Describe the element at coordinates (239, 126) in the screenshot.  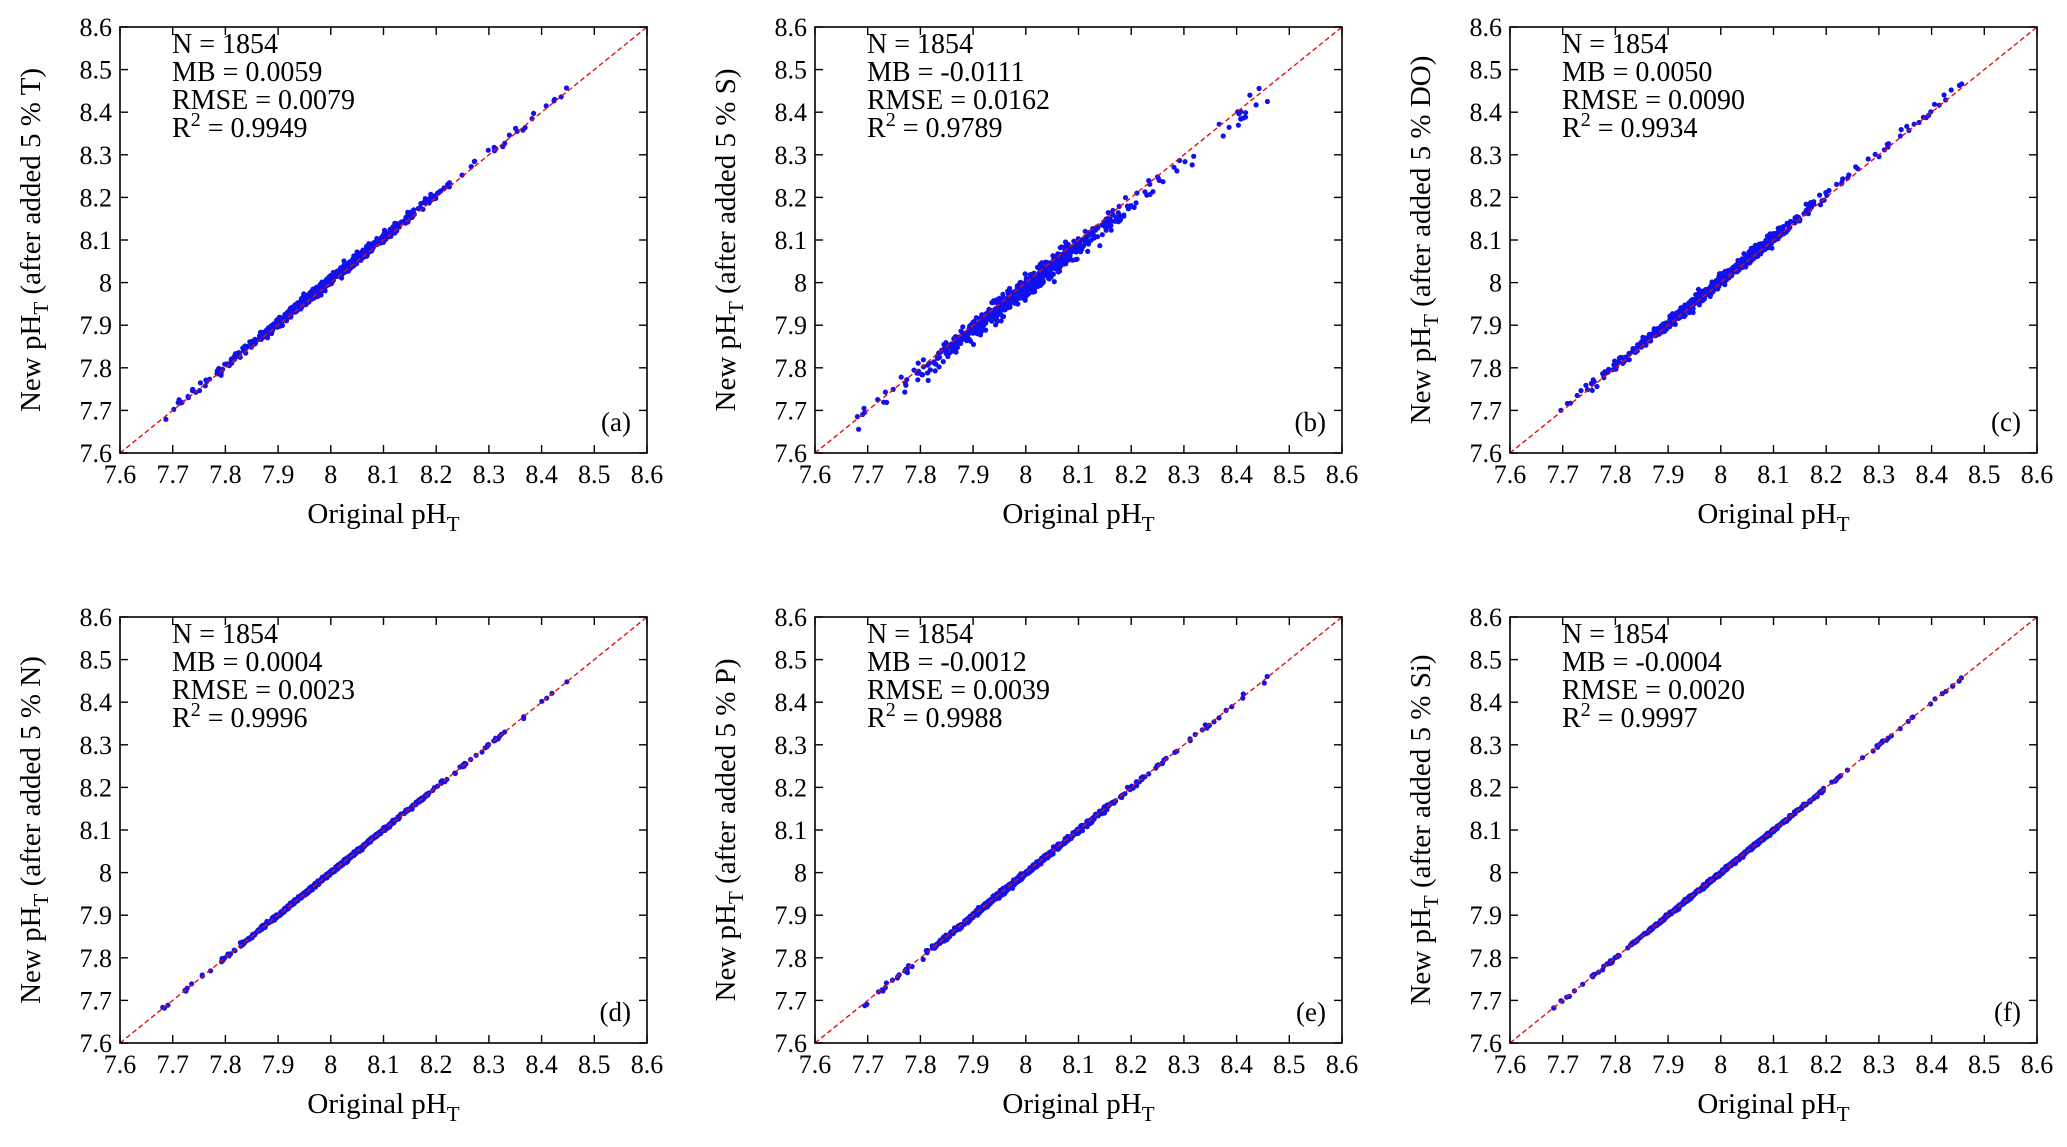
I see `stat-r2: R2 = 0.9949` at that location.